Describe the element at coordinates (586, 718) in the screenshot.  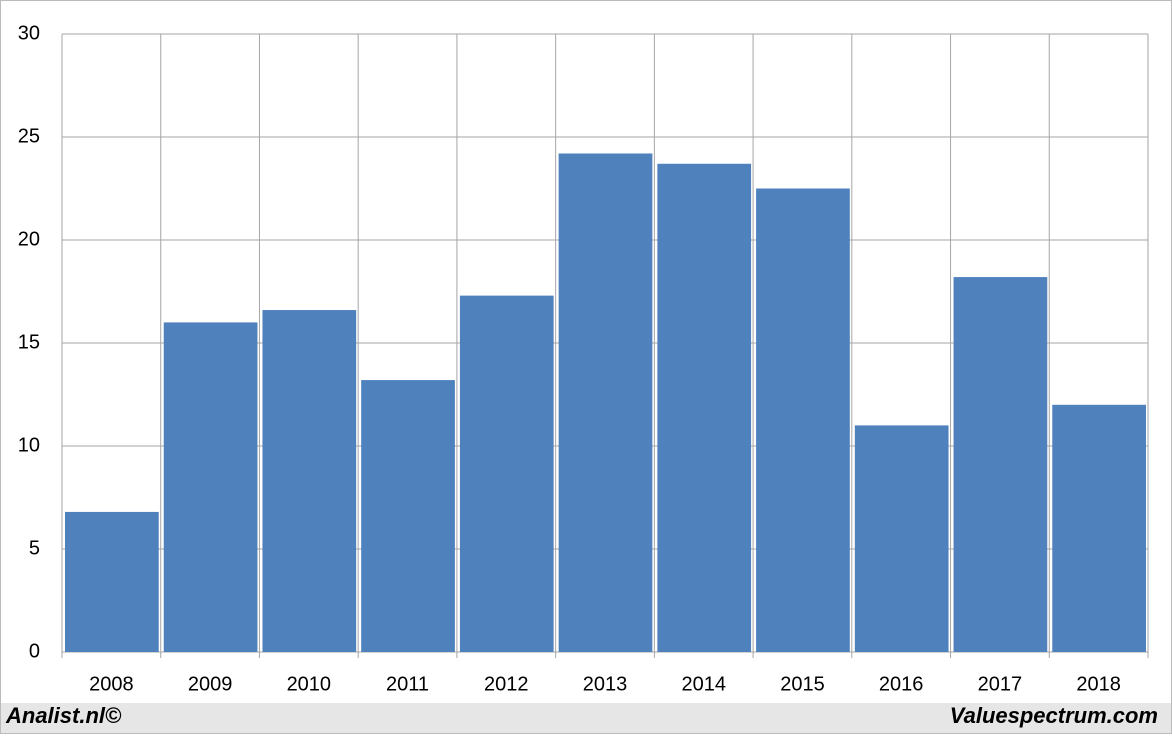
I see `footer-strip` at that location.